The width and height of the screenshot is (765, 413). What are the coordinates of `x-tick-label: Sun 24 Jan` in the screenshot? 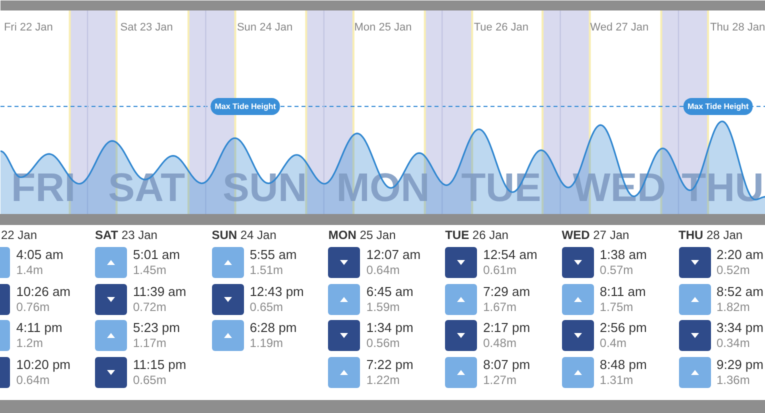 It's located at (264, 28).